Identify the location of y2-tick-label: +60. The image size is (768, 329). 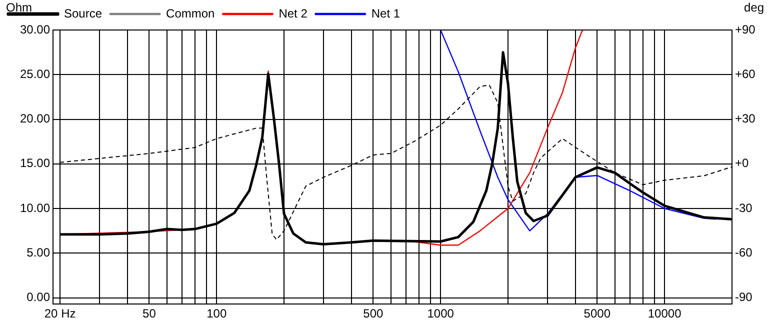
(745, 73).